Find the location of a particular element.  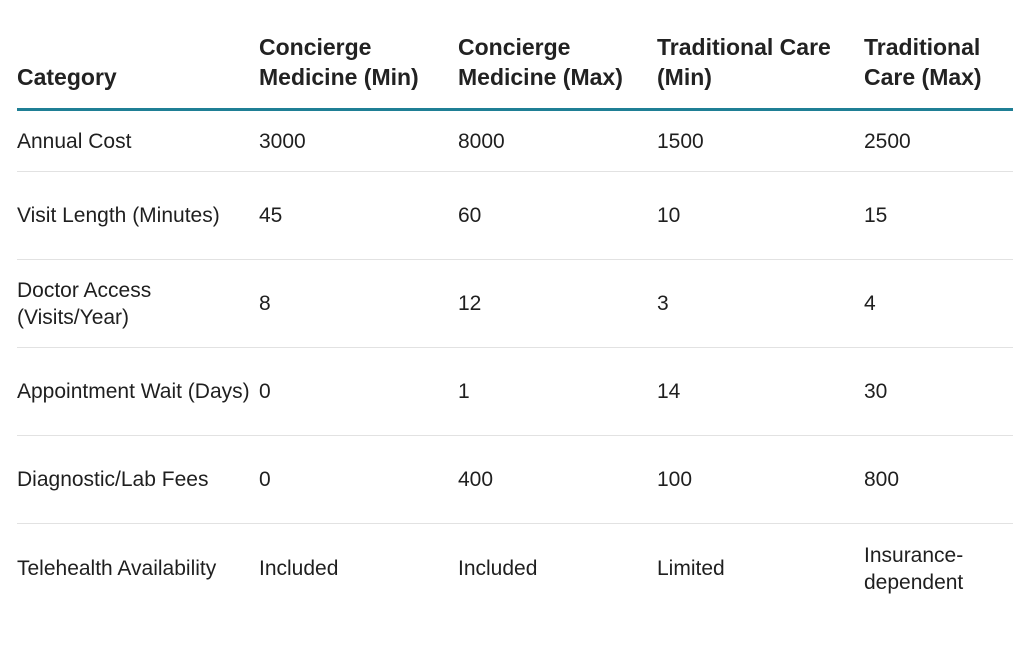

cell-concierge-max: 12 is located at coordinates (557, 303).